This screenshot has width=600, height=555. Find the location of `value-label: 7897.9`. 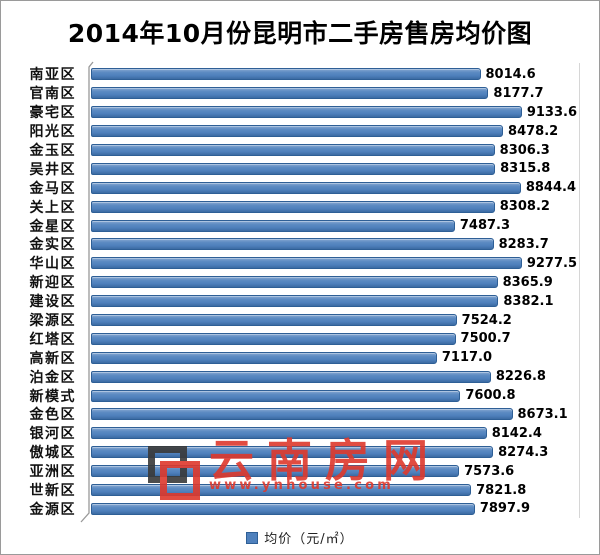

value-label: 7897.9 is located at coordinates (504, 509).